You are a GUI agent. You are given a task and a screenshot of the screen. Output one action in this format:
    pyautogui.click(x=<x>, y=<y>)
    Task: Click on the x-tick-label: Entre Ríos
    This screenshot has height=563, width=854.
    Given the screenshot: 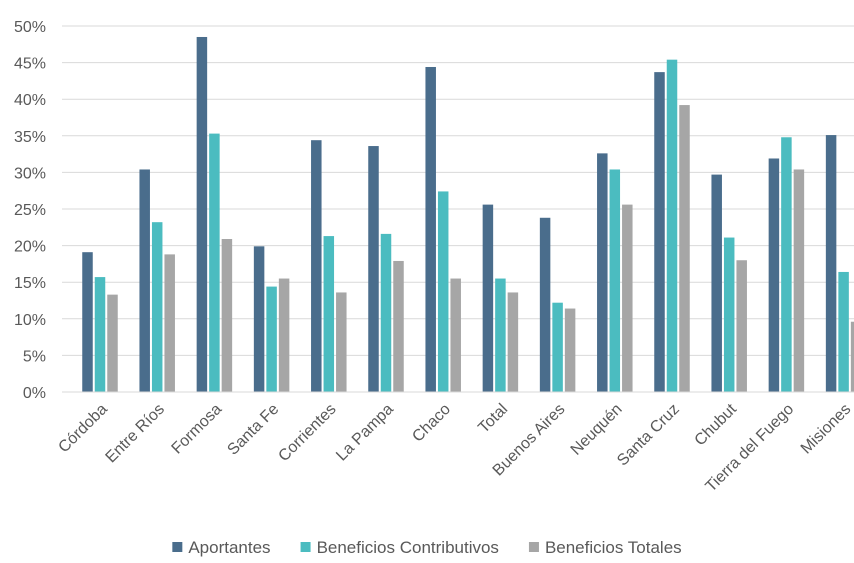 What is the action you would take?
    pyautogui.click(x=135, y=433)
    